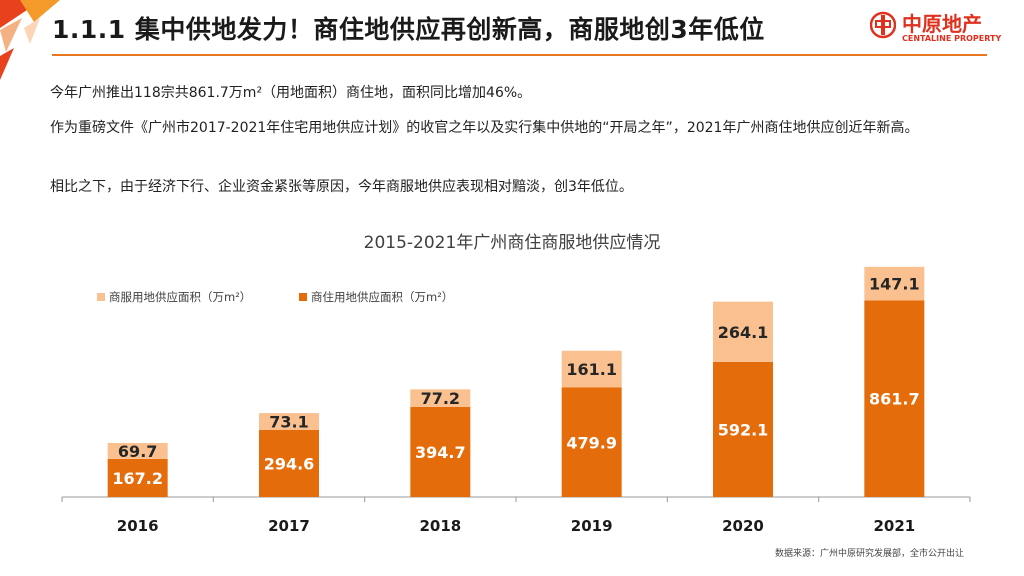 The height and width of the screenshot is (576, 1024). I want to click on data-label-residential: 394.7, so click(440, 452).